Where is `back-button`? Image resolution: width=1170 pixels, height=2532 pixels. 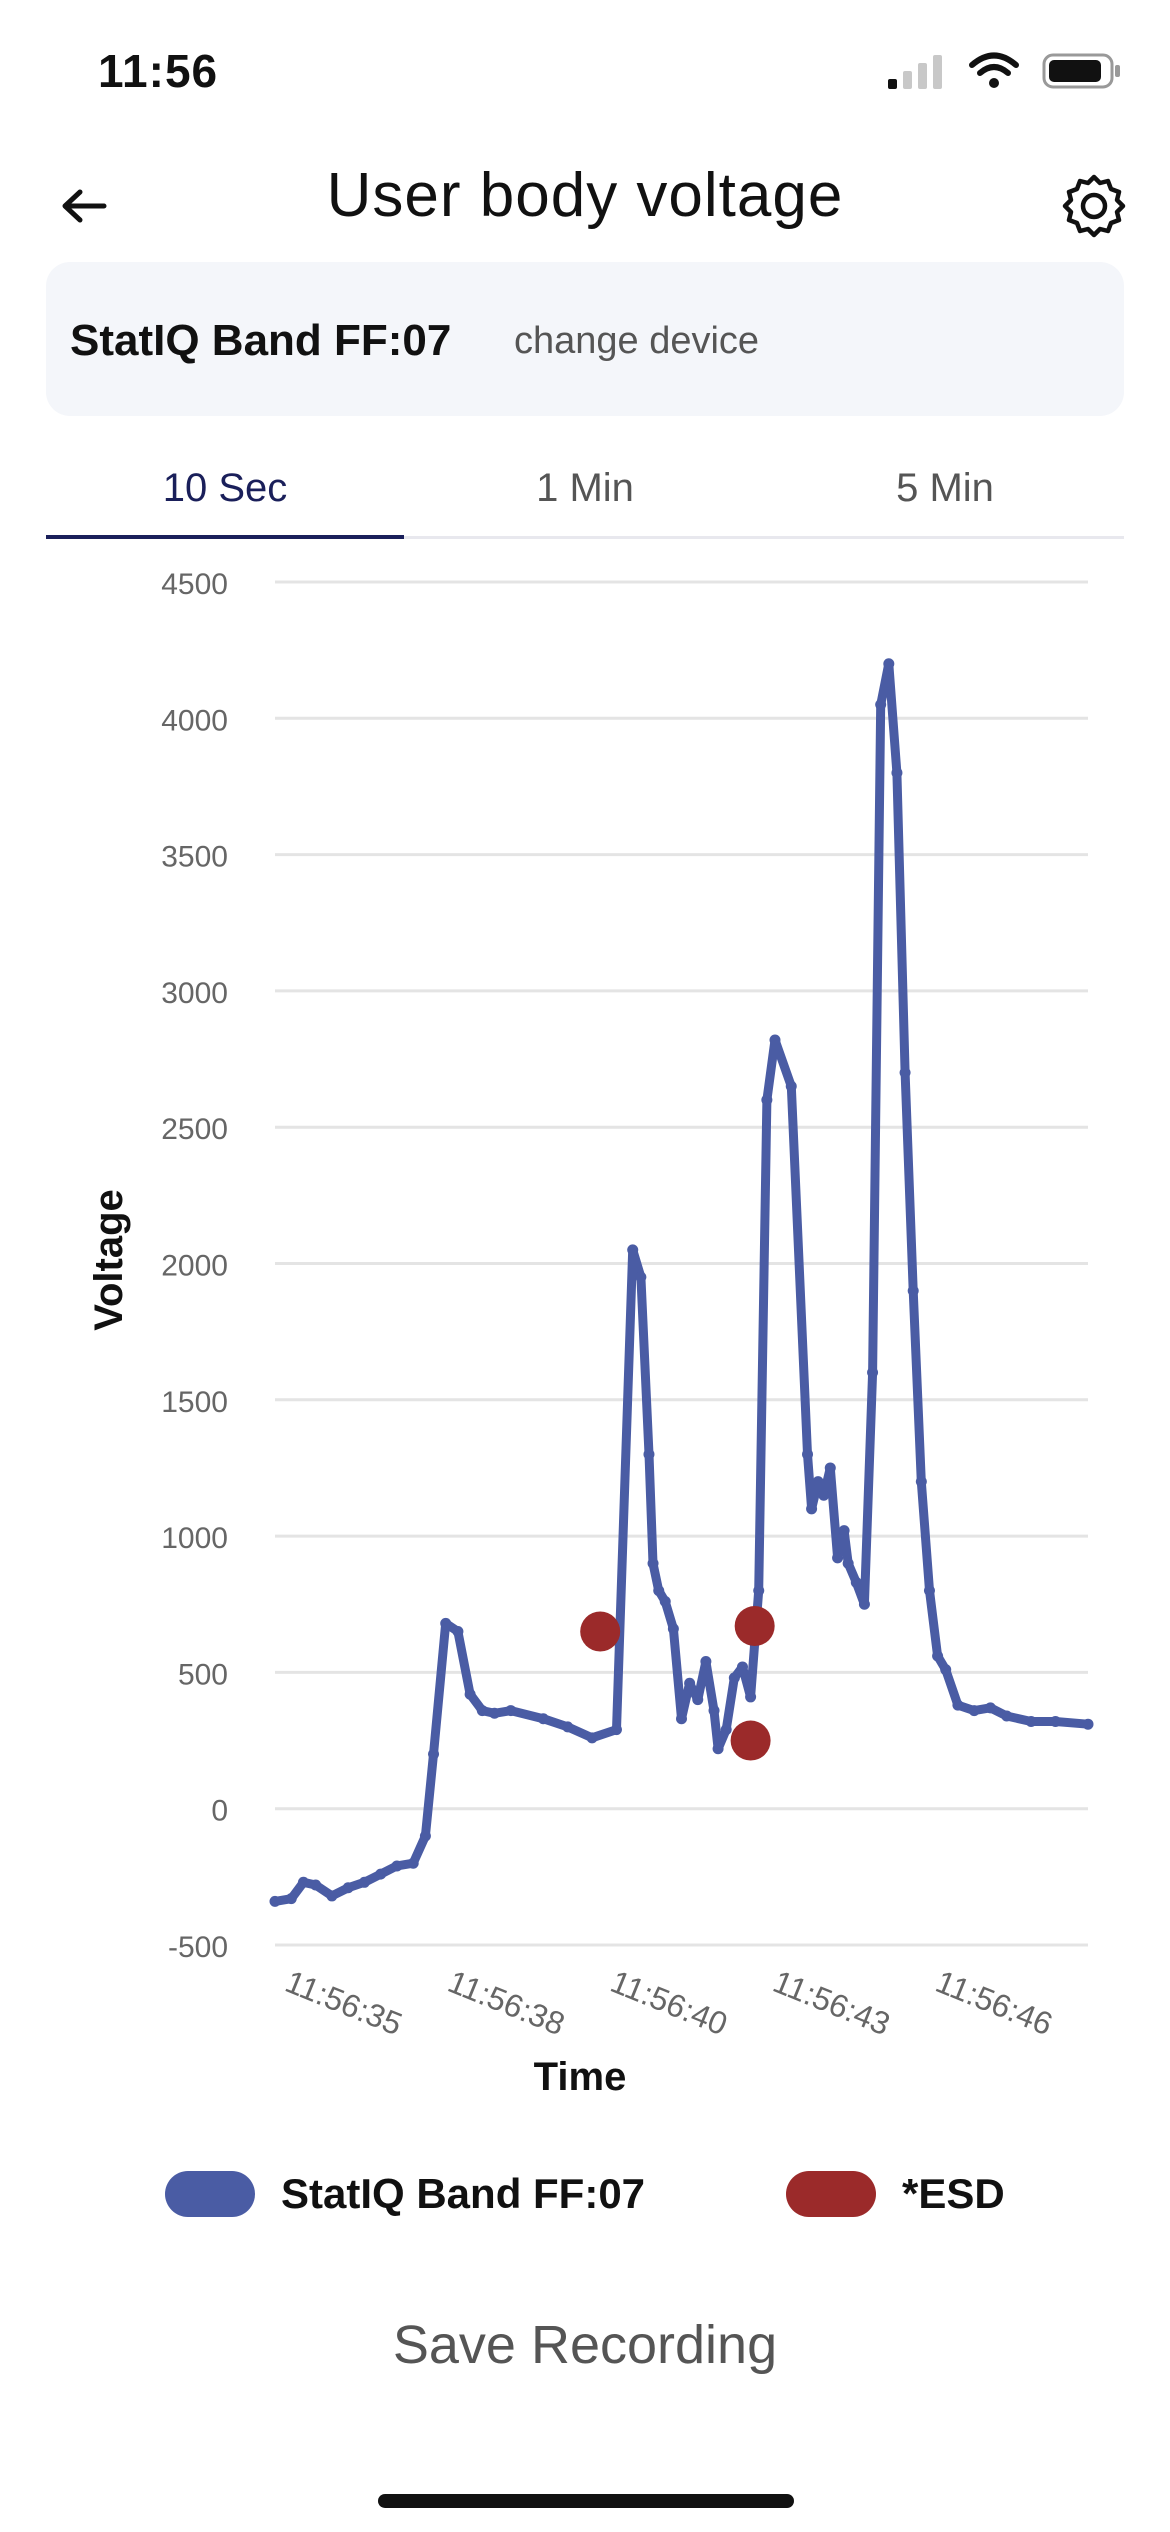
back-button is located at coordinates (84, 206).